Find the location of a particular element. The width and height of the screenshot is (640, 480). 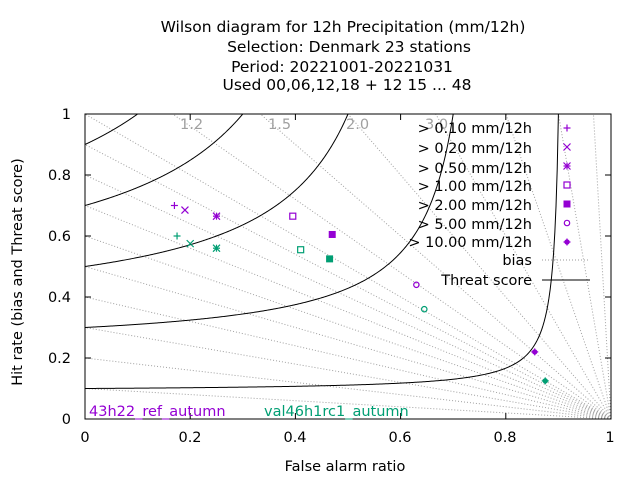

x-tick-label: 0.6 is located at coordinates (399, 438).